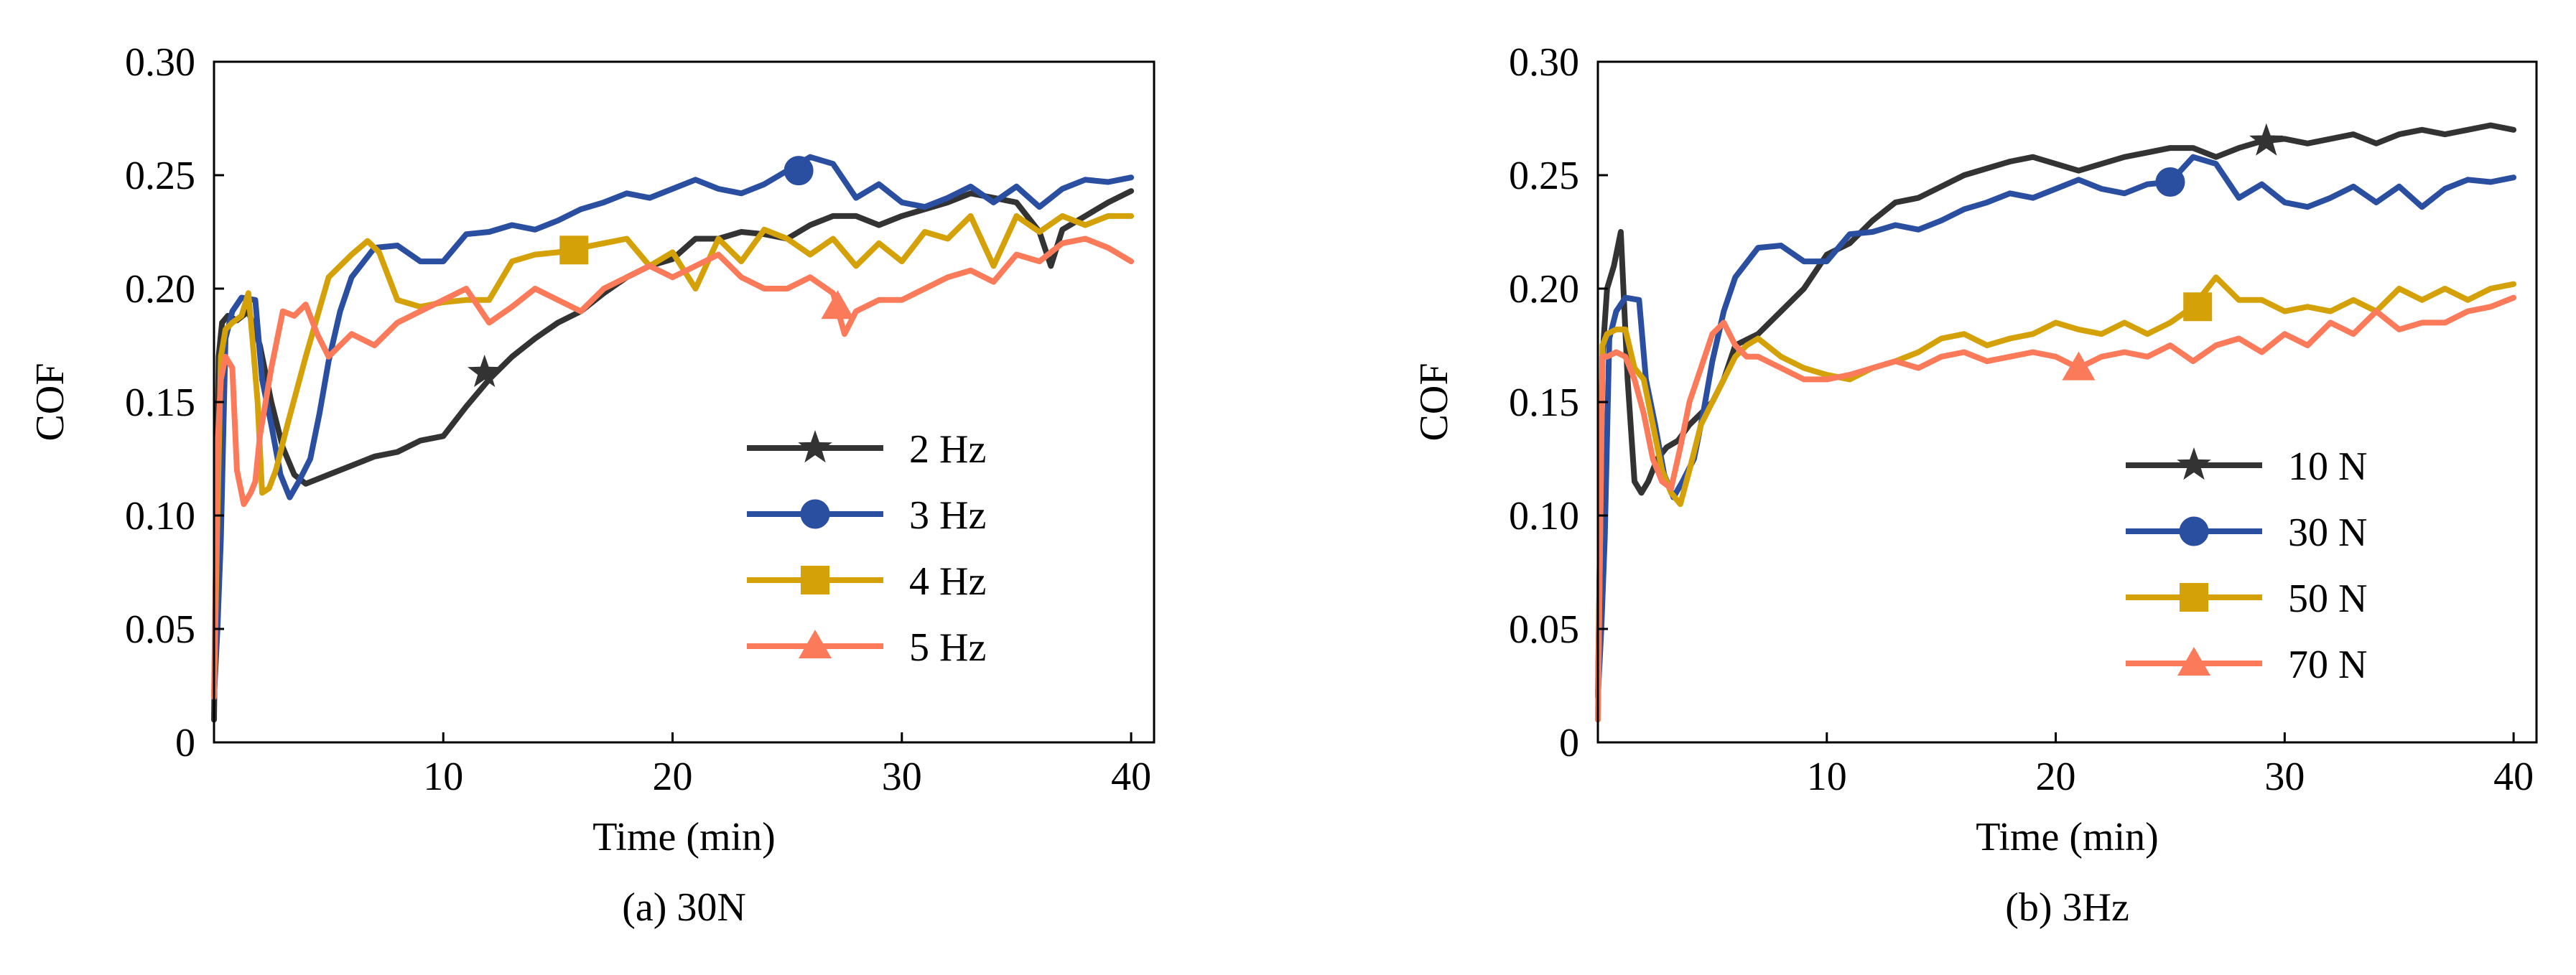 The image size is (2576, 975). I want to click on legend-label: 2 Hz, so click(948, 449).